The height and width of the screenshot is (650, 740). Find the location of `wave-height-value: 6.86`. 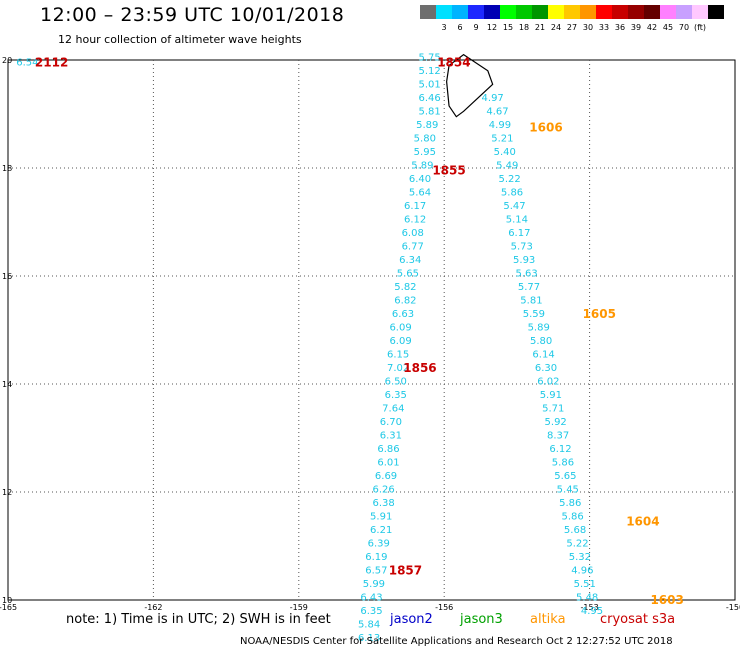

wave-height-value: 6.86 is located at coordinates (388, 449).